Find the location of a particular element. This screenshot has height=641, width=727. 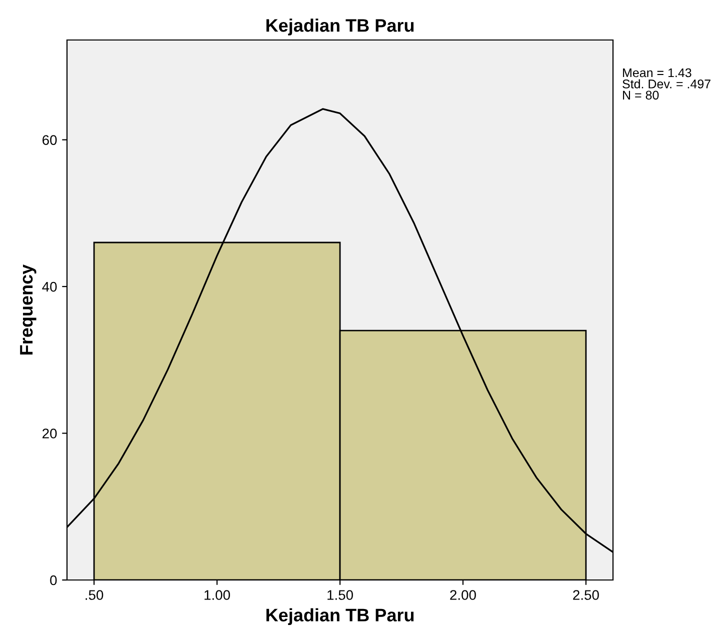

x-tick-label: .50 is located at coordinates (95, 595).